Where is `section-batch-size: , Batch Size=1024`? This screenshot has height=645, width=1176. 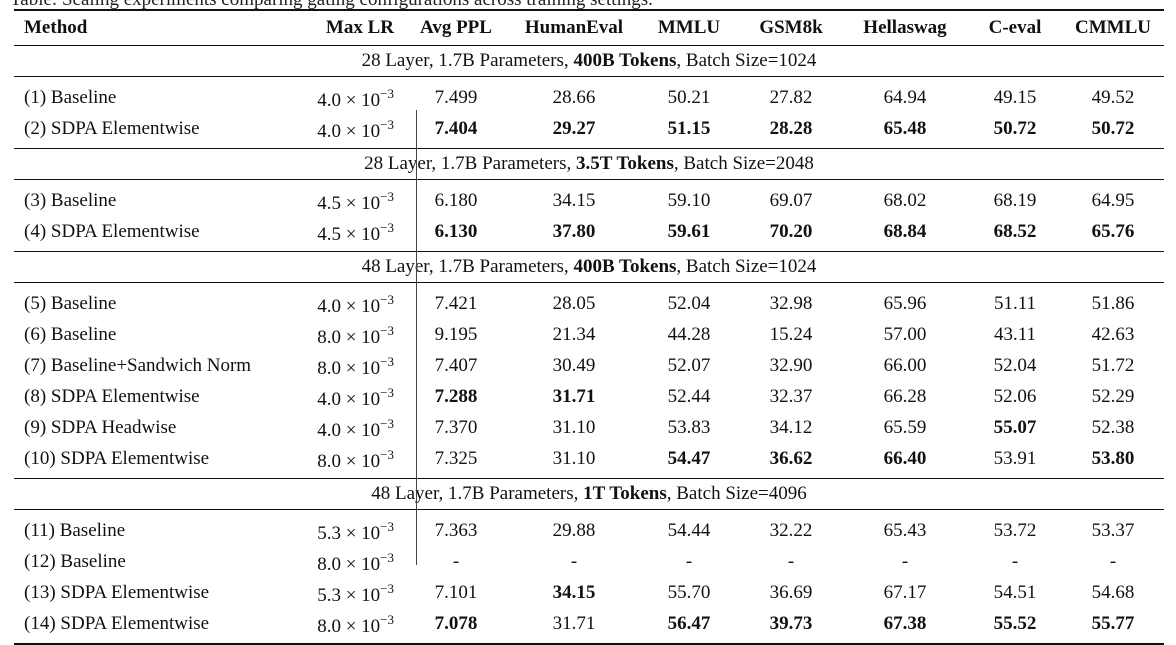
section-batch-size: , Batch Size=1024 is located at coordinates (746, 266).